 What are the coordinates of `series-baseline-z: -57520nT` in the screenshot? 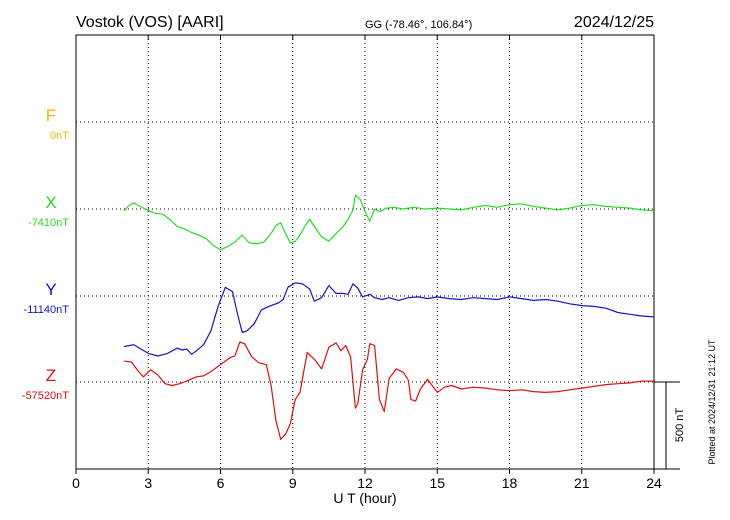 It's located at (45, 396).